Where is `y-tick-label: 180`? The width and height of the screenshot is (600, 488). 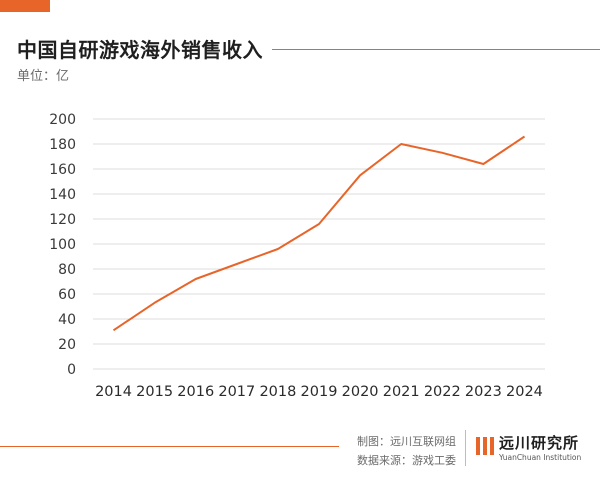 y-tick-label: 180 is located at coordinates (62, 145).